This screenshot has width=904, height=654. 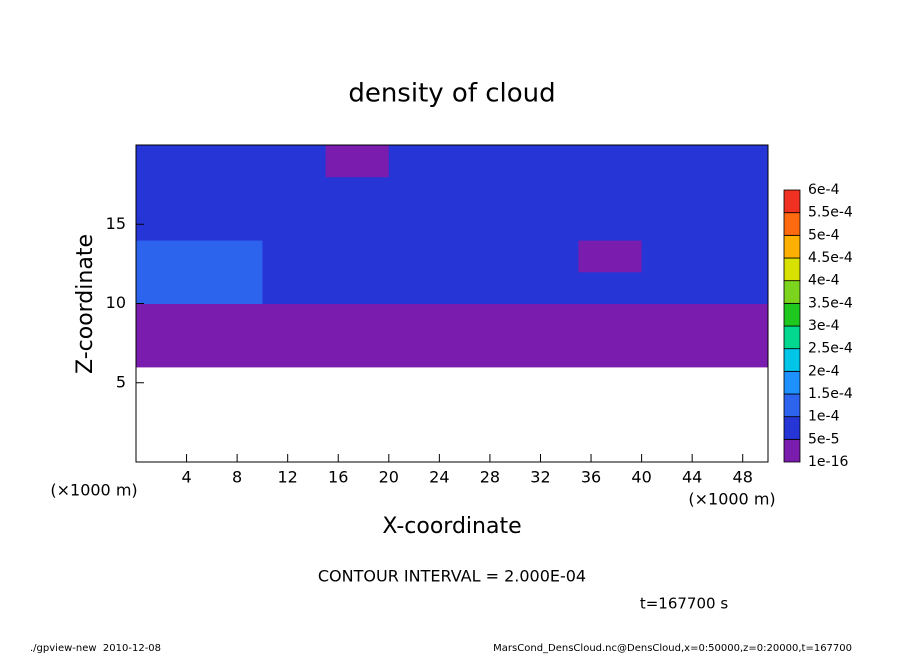 What do you see at coordinates (824, 235) in the screenshot?
I see `colorbar-label: 5e-4` at bounding box center [824, 235].